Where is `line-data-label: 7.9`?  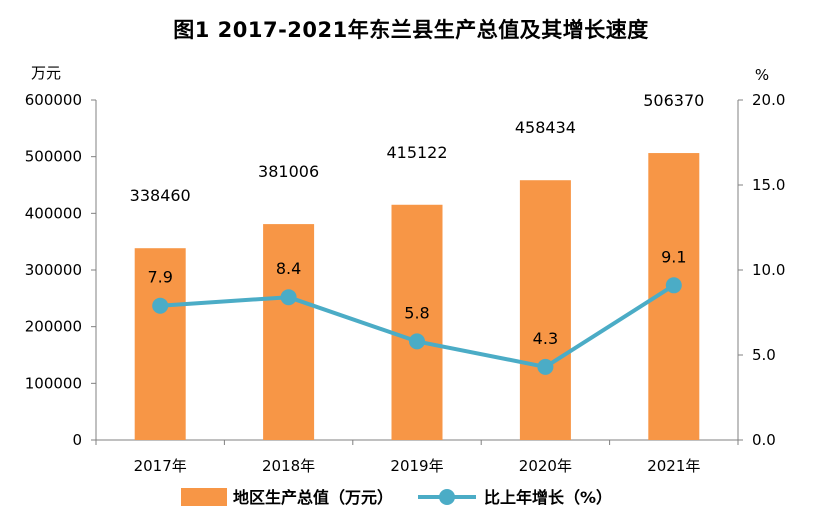
line-data-label: 7.9 is located at coordinates (159, 277).